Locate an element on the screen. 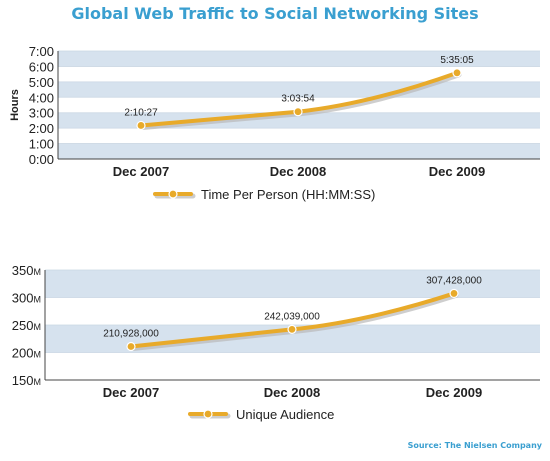 The height and width of the screenshot is (461, 550). audience-y-tick-label: 150M is located at coordinates (26, 380).